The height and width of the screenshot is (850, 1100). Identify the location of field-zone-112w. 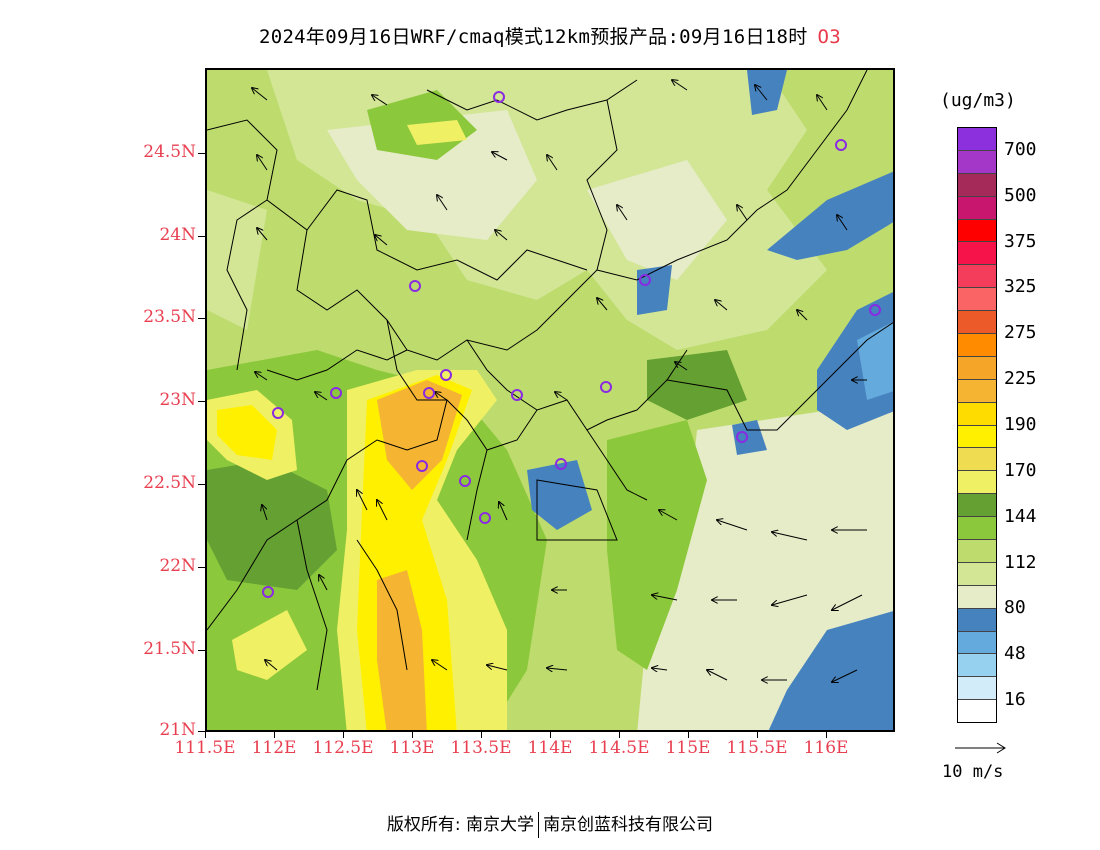
(237, 260).